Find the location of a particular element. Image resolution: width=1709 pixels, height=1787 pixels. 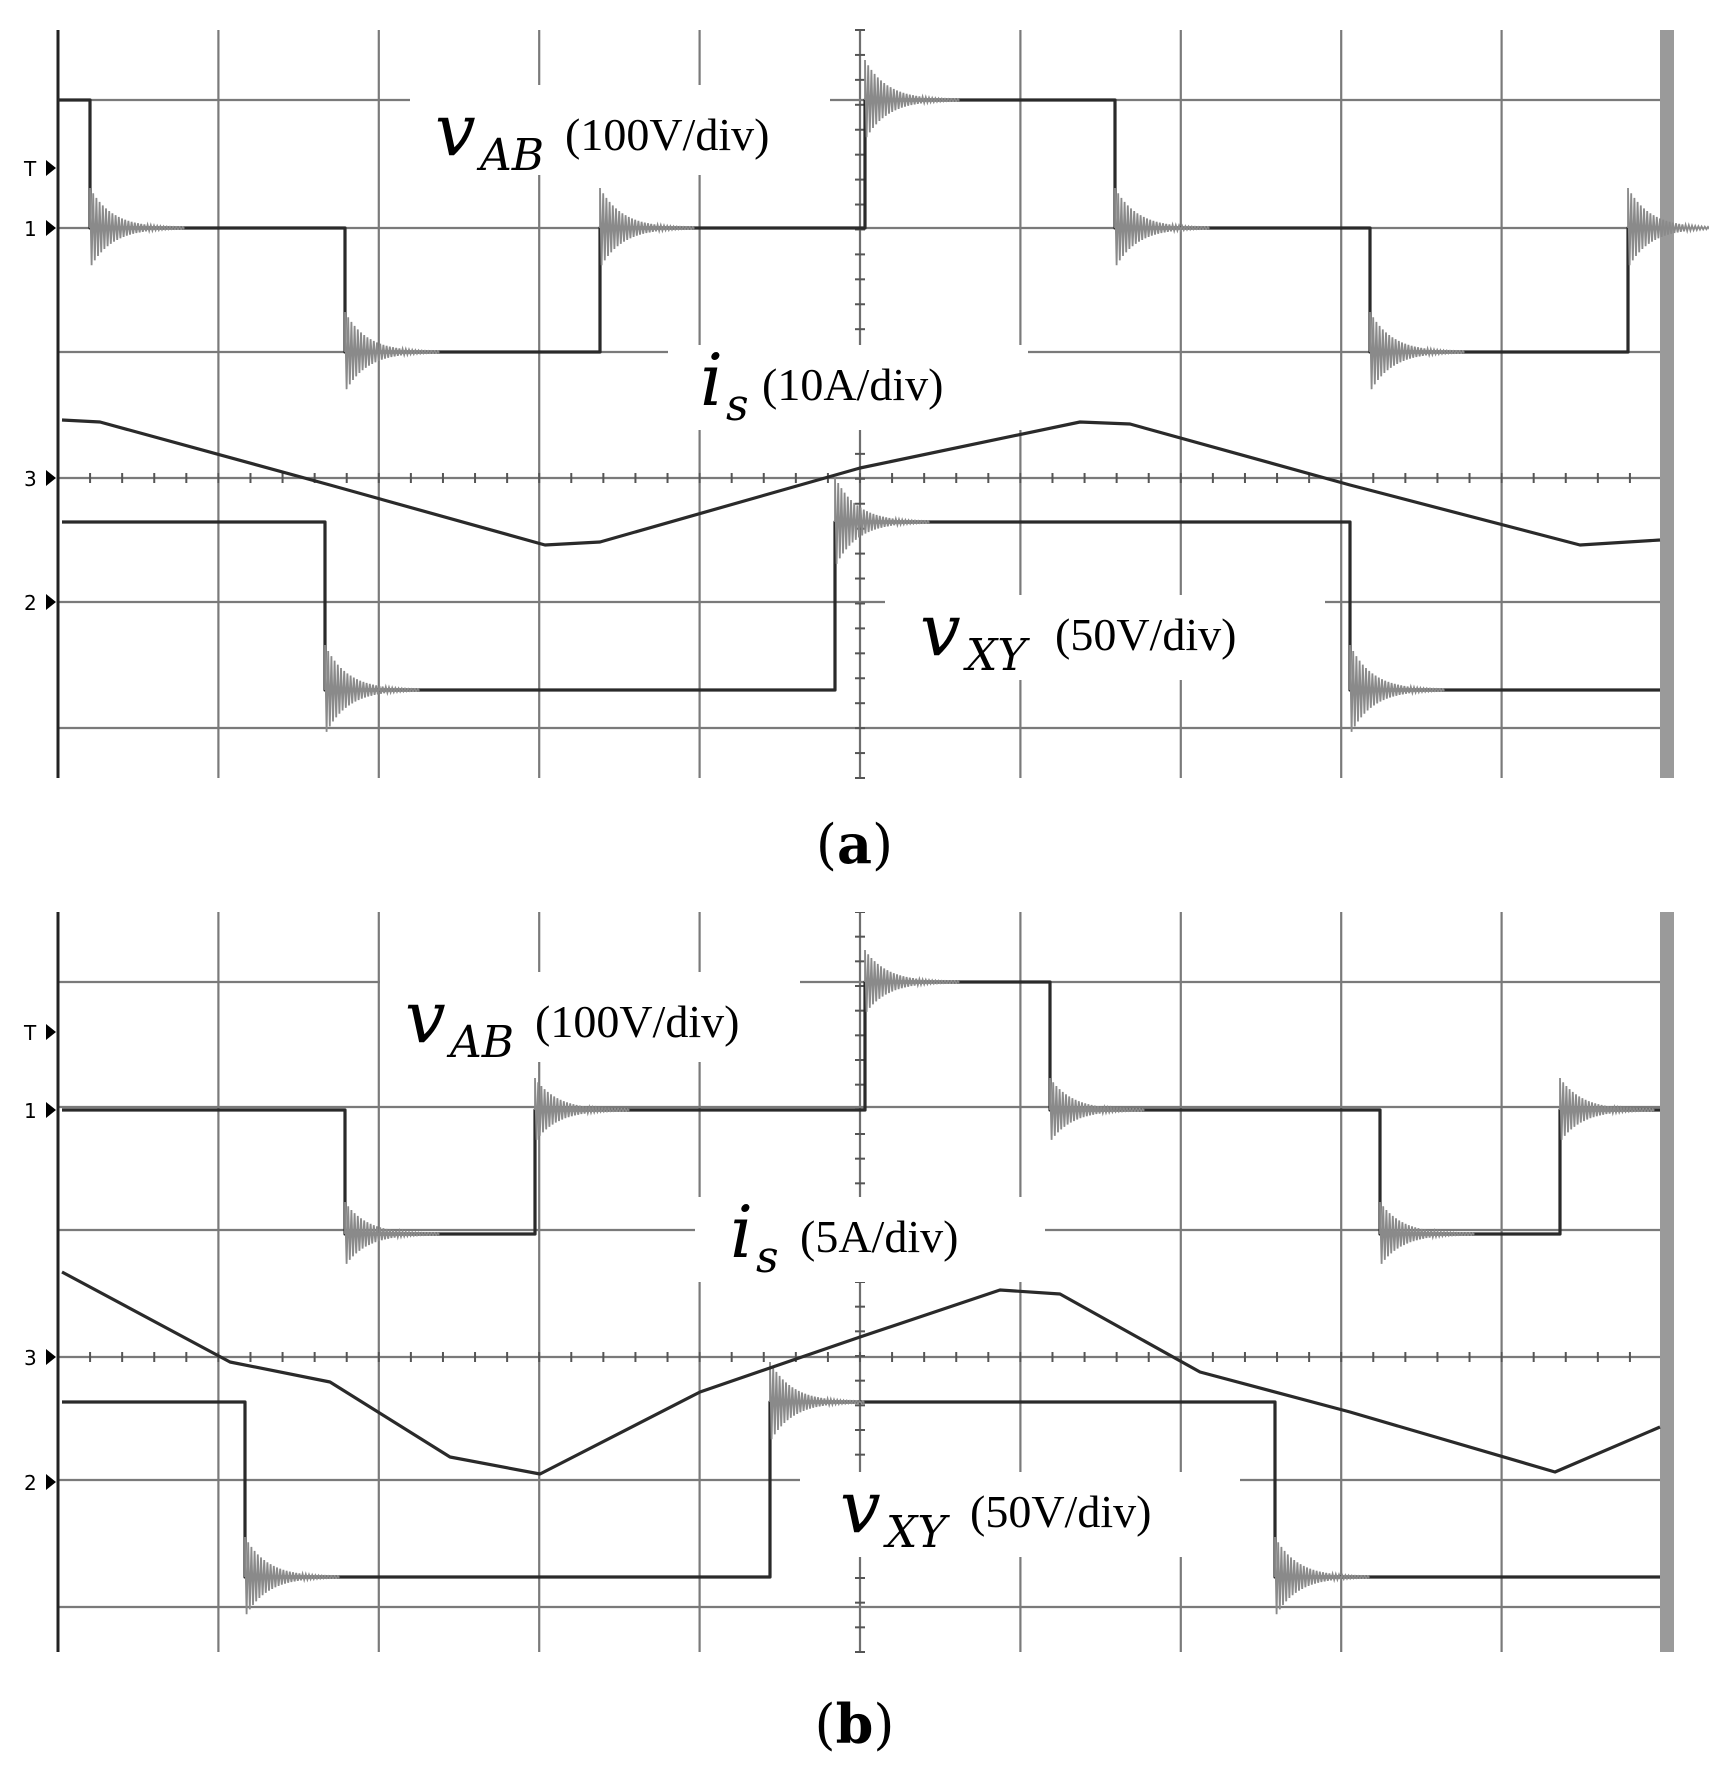

channel-marker-b-0: T is located at coordinates (30, 1033).